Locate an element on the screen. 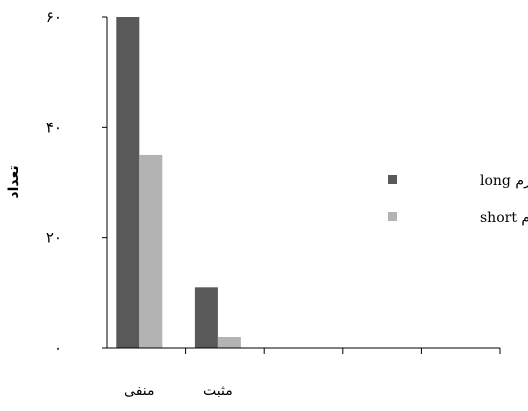 The image size is (528, 411). x-category-label: مثبت is located at coordinates (218, 391).